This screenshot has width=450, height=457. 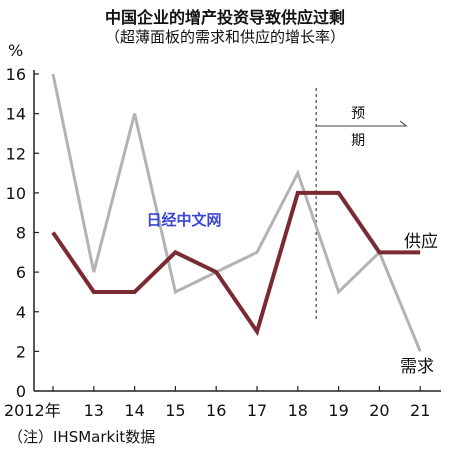 What do you see at coordinates (358, 141) in the screenshot?
I see `forecast-label: 期` at bounding box center [358, 141].